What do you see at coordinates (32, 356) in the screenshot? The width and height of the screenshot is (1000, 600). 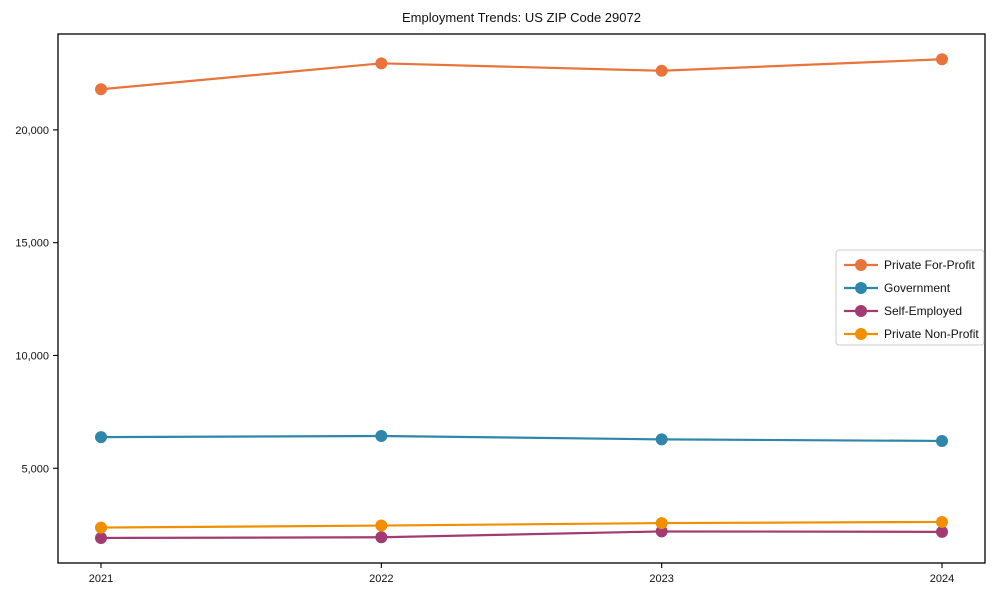 I see `y-axis-tick-label: 10,000` at bounding box center [32, 356].